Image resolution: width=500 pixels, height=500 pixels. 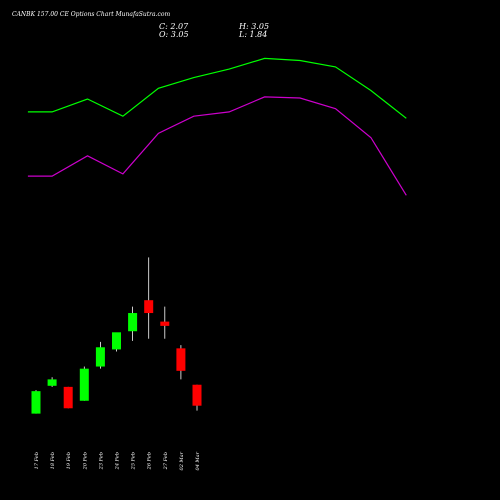 What do you see at coordinates (174, 34) in the screenshot?
I see `open-value: O: 3.05` at bounding box center [174, 34].